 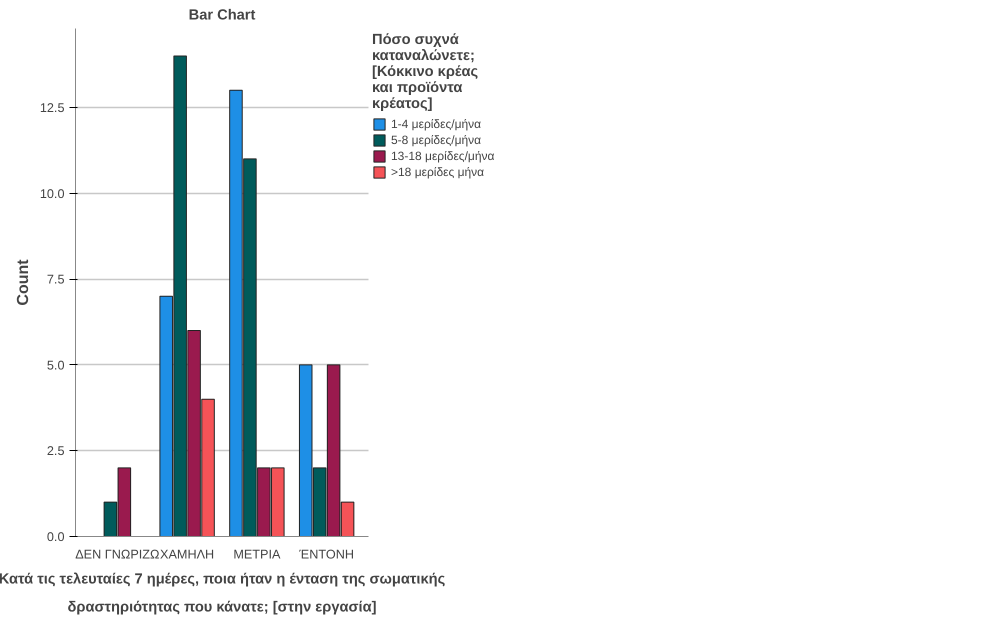 What do you see at coordinates (326, 555) in the screenshot?
I see `x-tick-label: ΈΝΤΟΝΗ` at bounding box center [326, 555].